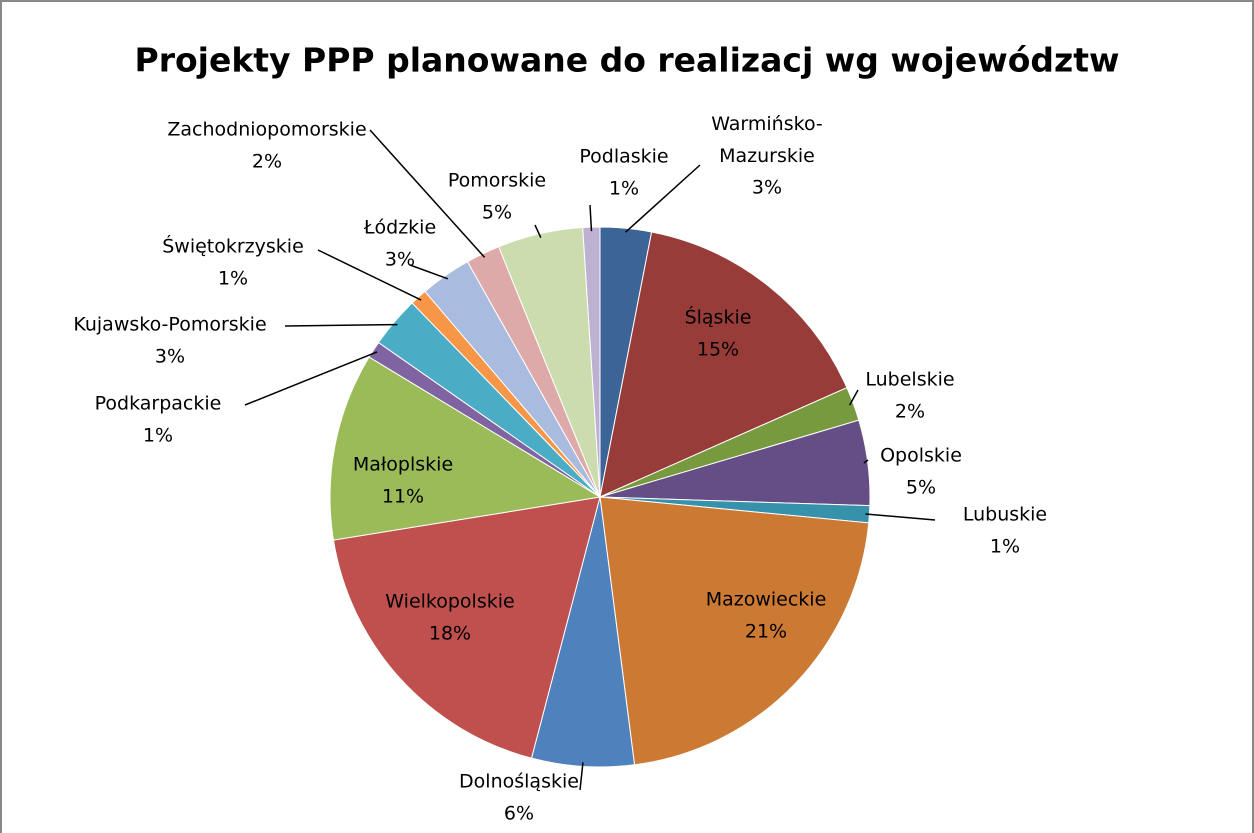 This screenshot has height=833, width=1254. I want to click on category-label: Łódzkie, so click(399, 228).